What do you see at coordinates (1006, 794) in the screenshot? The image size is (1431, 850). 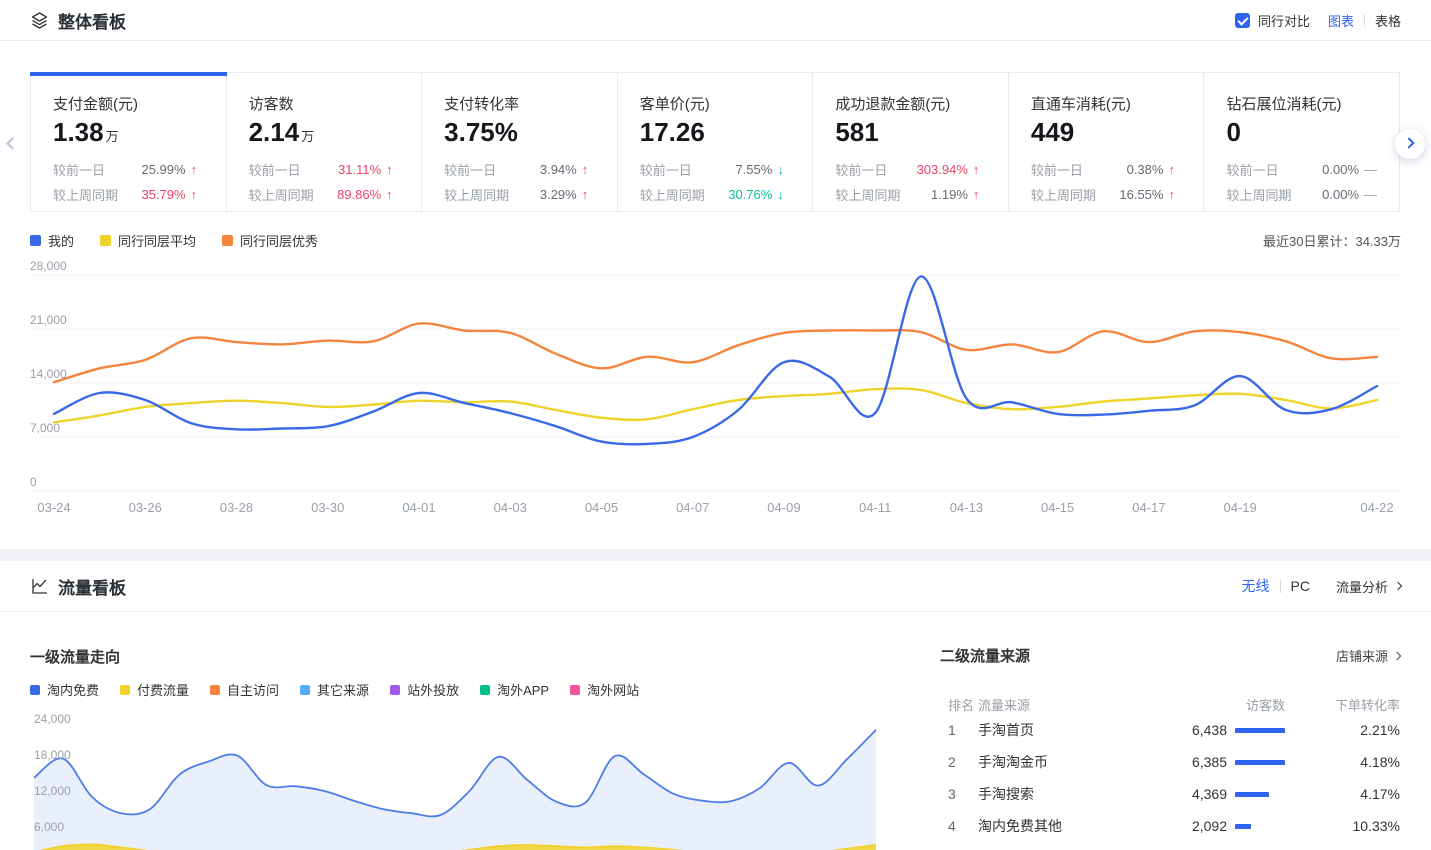 I see `row-source-name: 手淘搜索` at bounding box center [1006, 794].